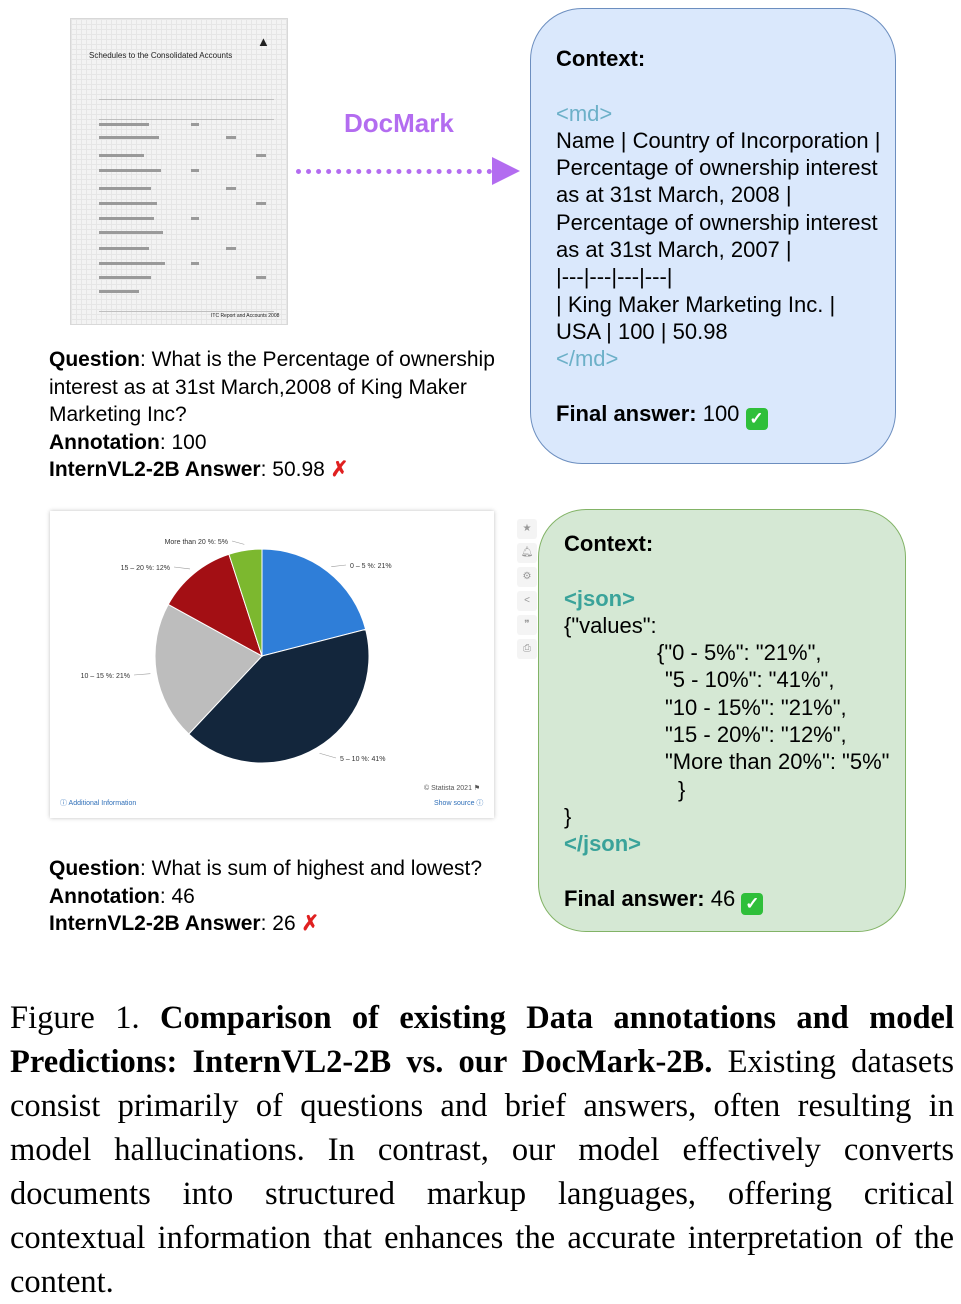 This screenshot has height=1304, width=961. I want to click on thumbnail-footer: ITC Report and Accounts 2008, so click(245, 316).